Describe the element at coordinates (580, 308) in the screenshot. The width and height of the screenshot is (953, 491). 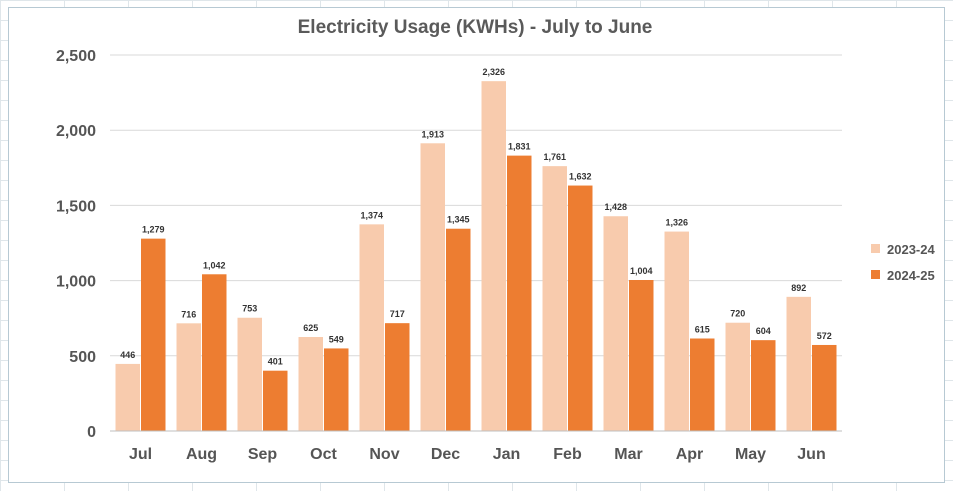
I see `bar-2024-25-Feb` at that location.